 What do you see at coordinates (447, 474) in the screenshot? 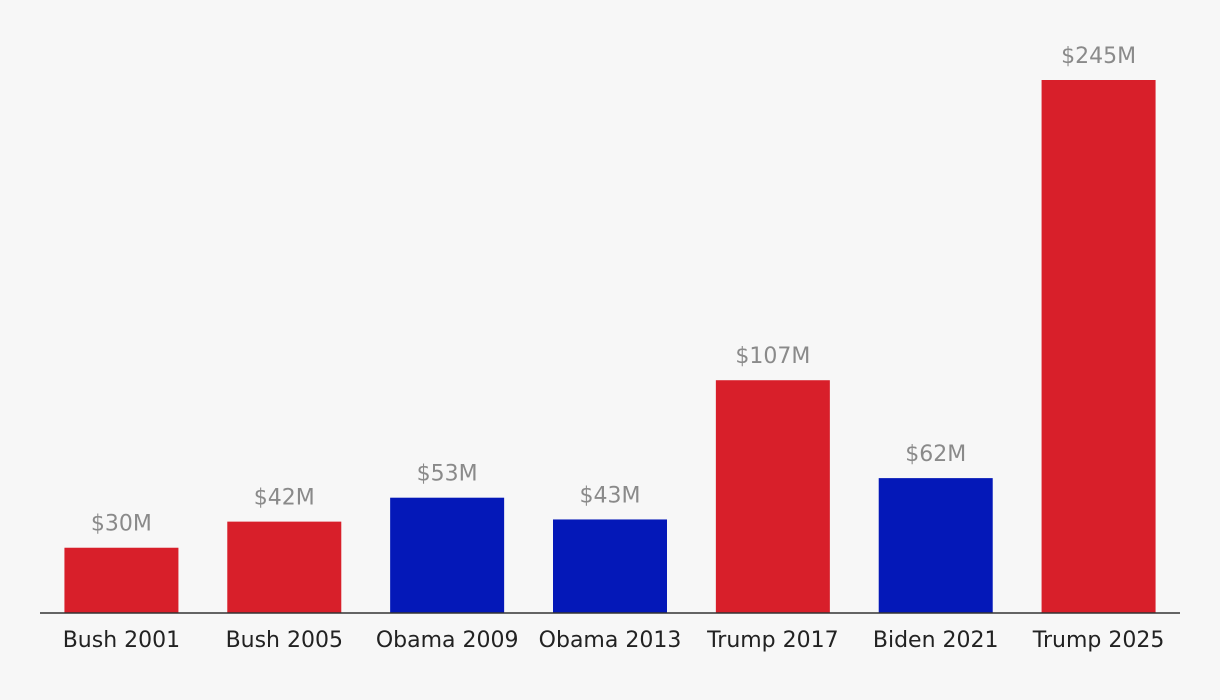
I see `bar-value-label: $53M` at bounding box center [447, 474].